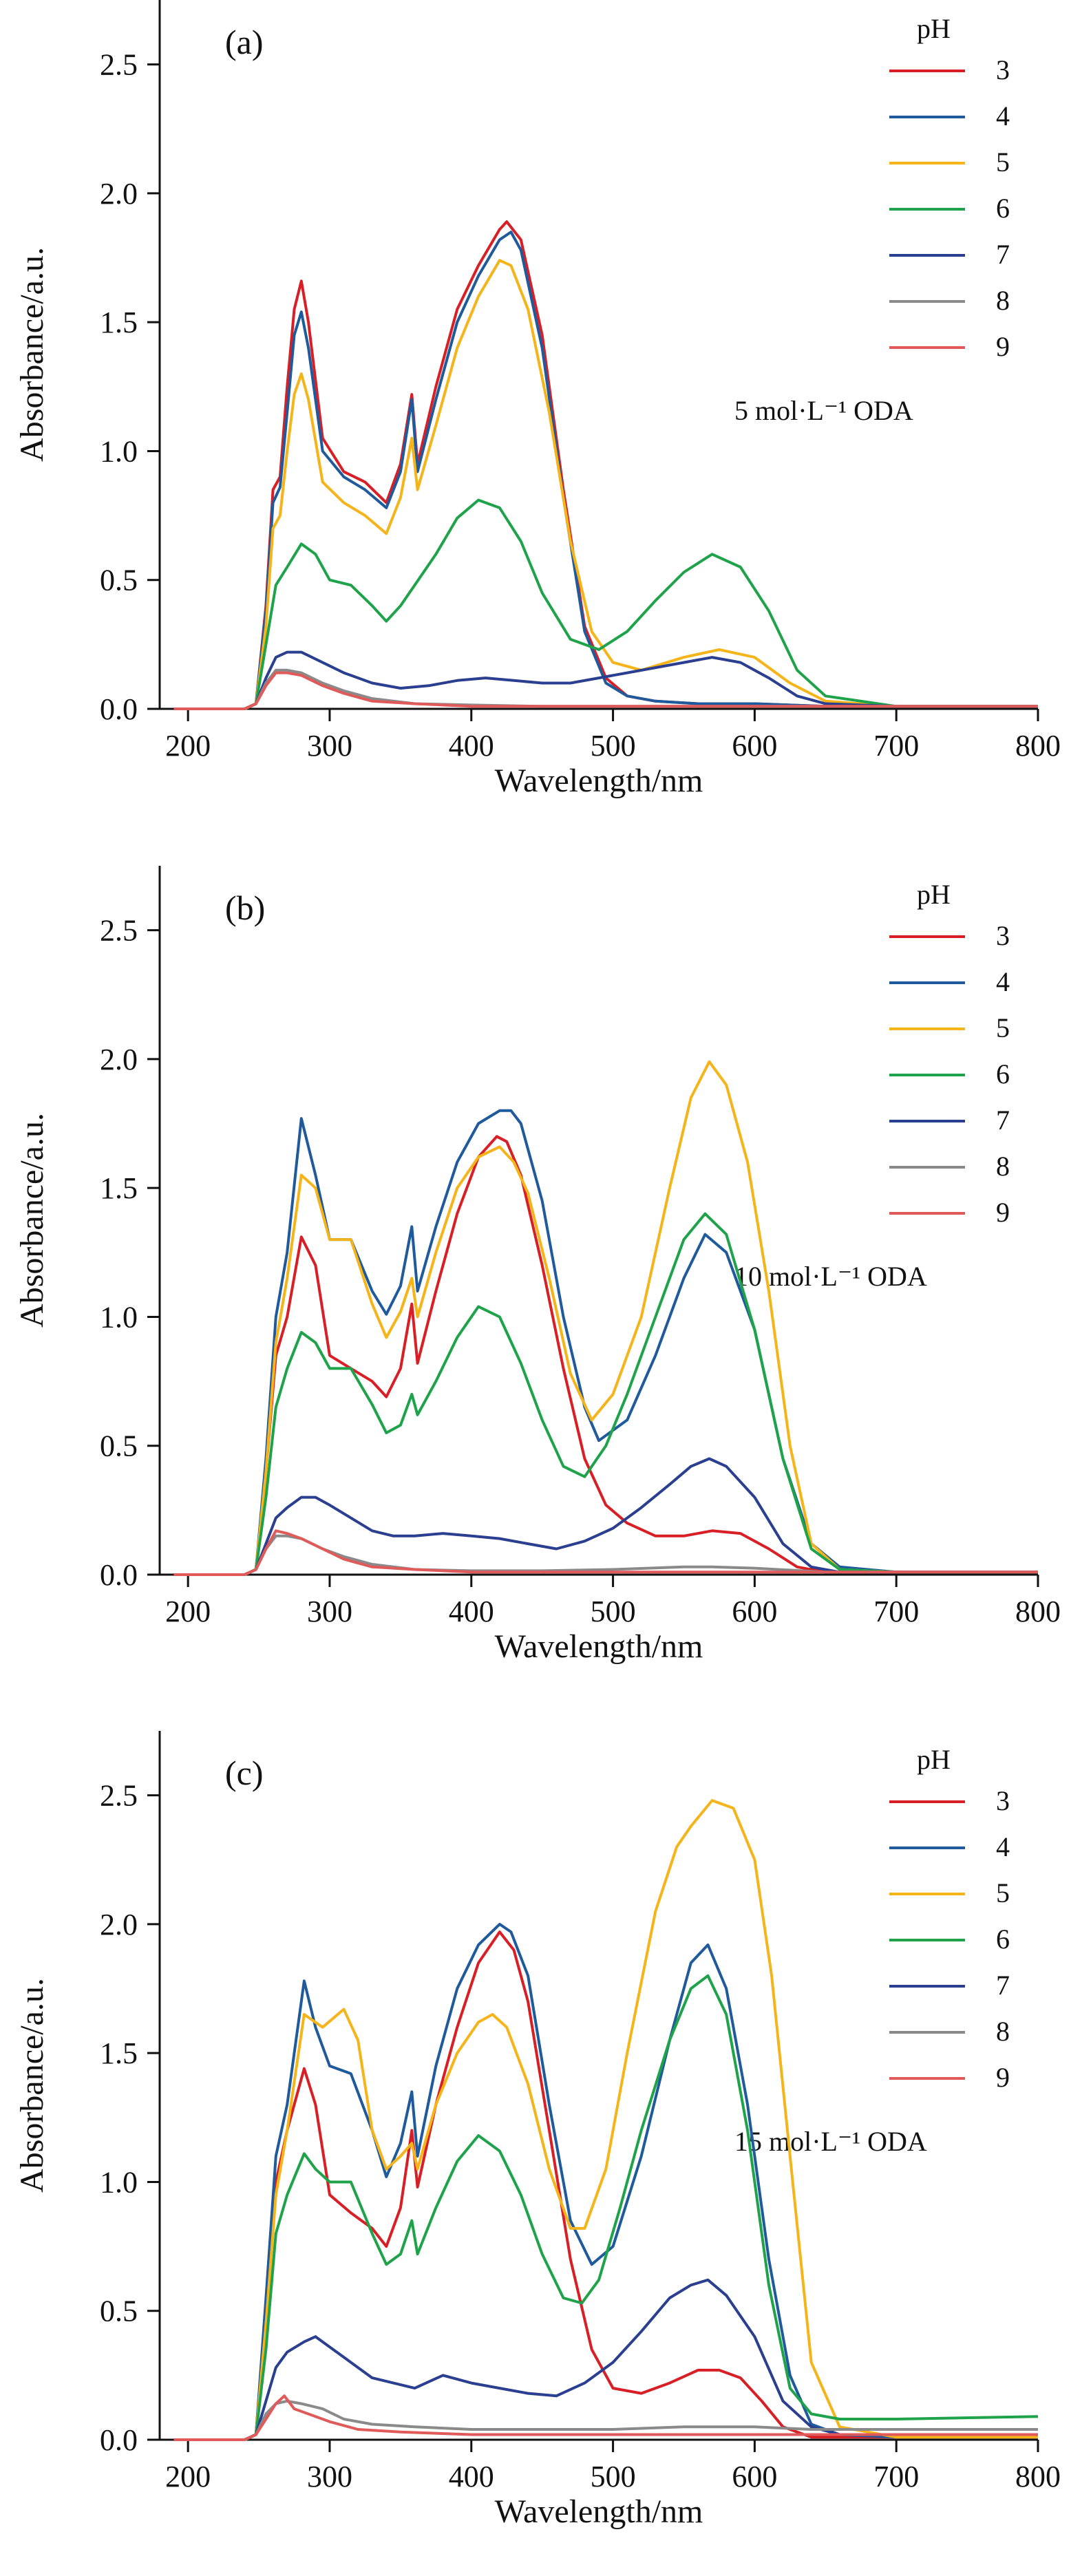 The width and height of the screenshot is (1071, 2576). Describe the element at coordinates (830, 2141) in the screenshot. I see `concentration-annotation: 15 mol·L⁻¹ ODA` at that location.